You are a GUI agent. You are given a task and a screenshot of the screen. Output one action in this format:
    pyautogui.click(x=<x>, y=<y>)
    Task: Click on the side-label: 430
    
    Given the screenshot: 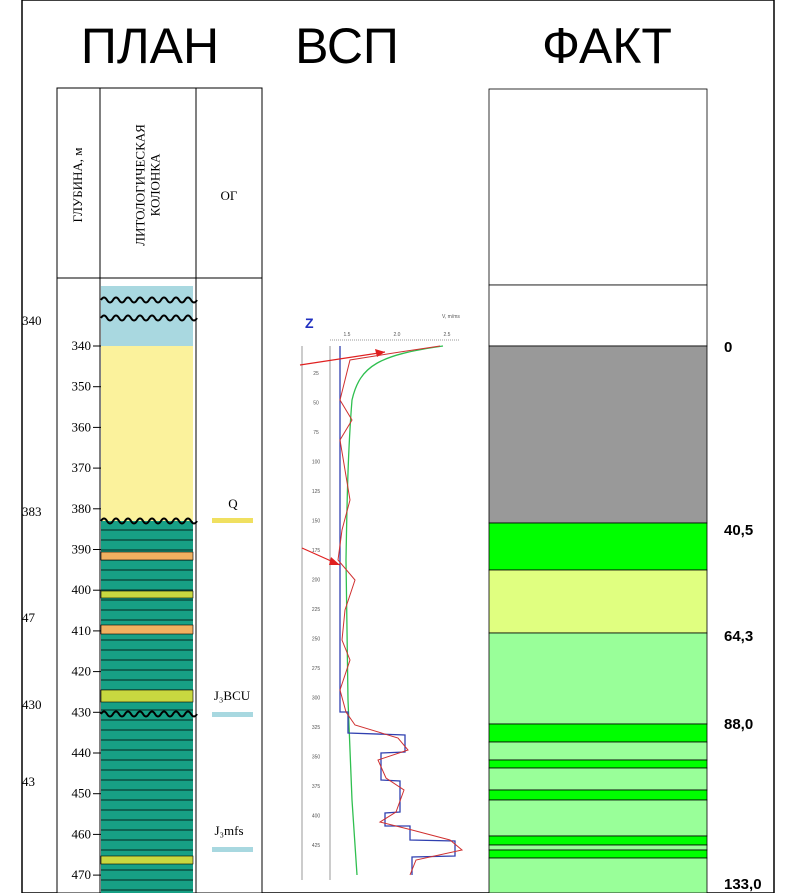 What is the action you would take?
    pyautogui.click(x=32, y=704)
    